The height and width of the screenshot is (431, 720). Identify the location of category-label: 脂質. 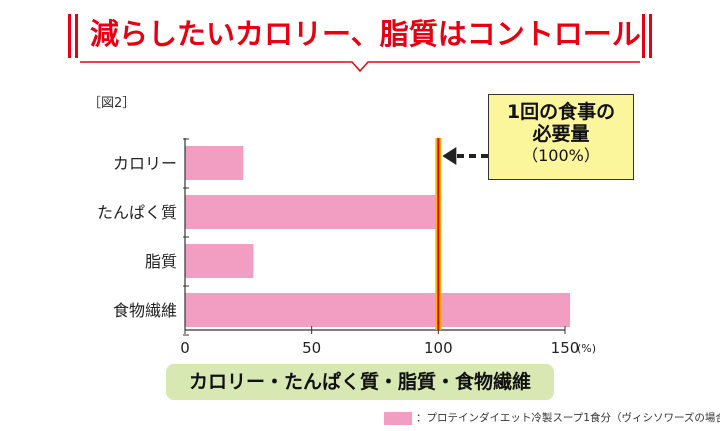
(161, 261).